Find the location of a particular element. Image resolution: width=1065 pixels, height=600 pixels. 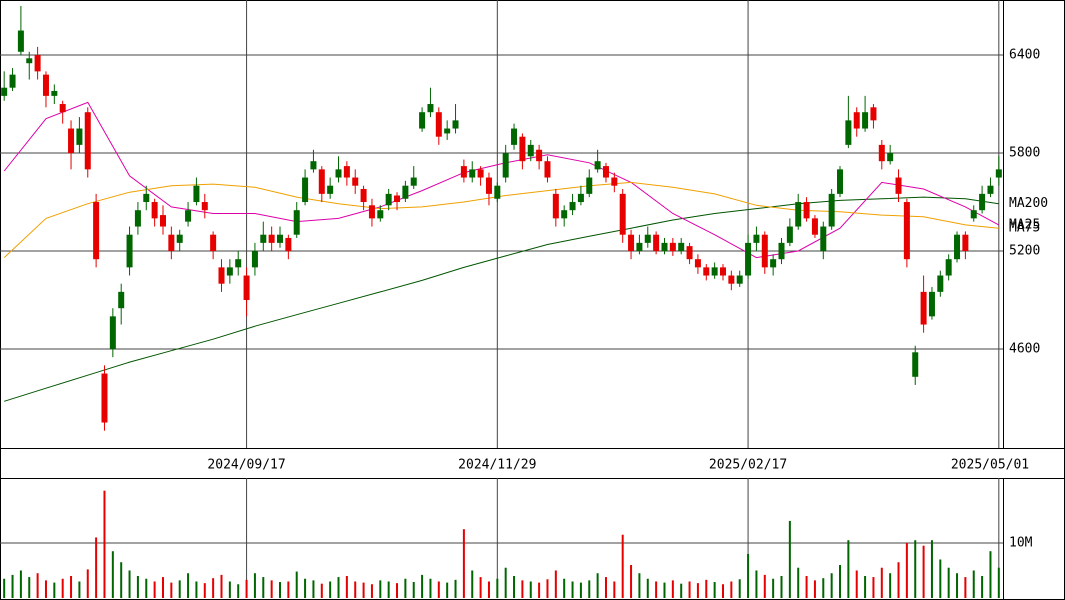

legend-label: MA200 is located at coordinates (1028, 203).